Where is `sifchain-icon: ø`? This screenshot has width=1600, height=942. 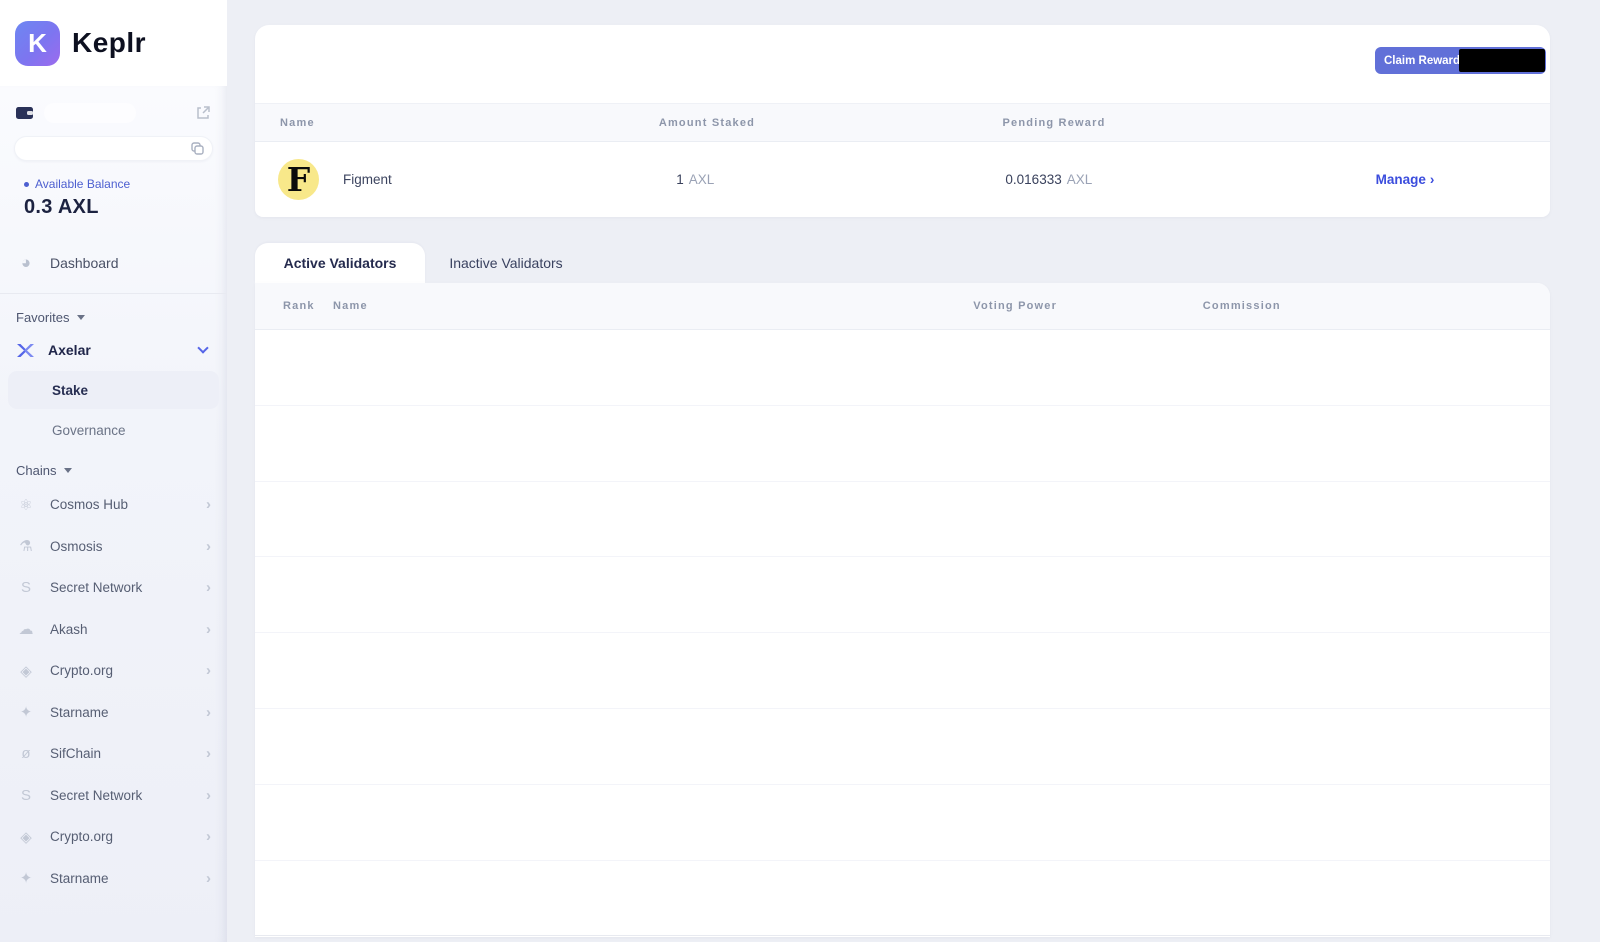 sifchain-icon: ø is located at coordinates (26, 754).